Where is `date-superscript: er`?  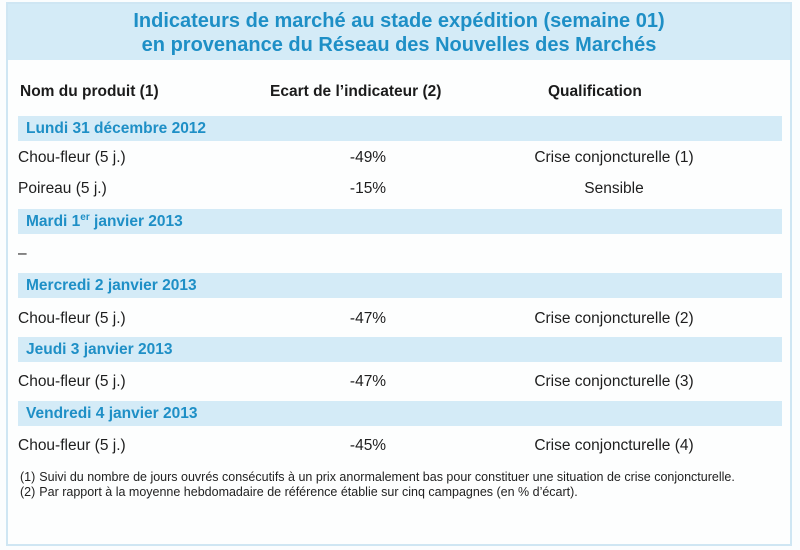 date-superscript: er is located at coordinates (85, 217).